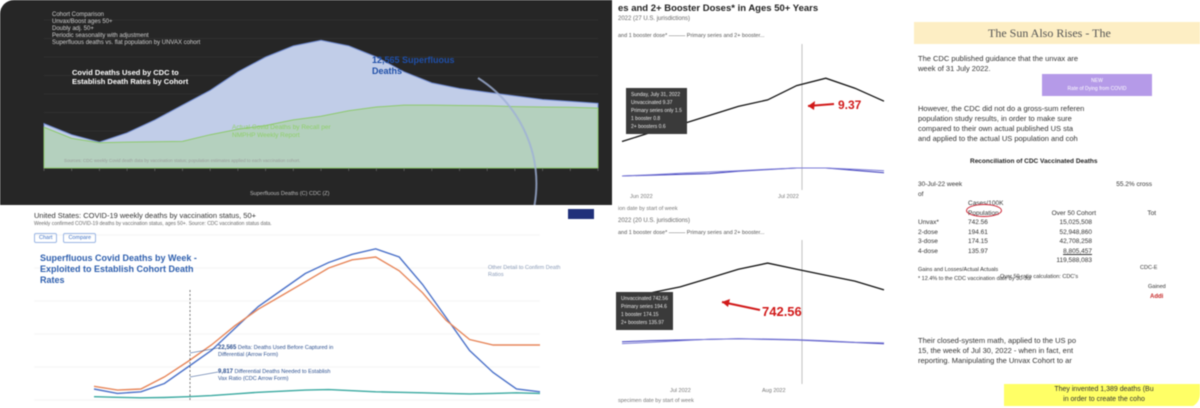 The height and width of the screenshot is (408, 1200). What do you see at coordinates (656, 401) in the screenshot?
I see `x-axis-caption: specimen date by start of week` at bounding box center [656, 401].